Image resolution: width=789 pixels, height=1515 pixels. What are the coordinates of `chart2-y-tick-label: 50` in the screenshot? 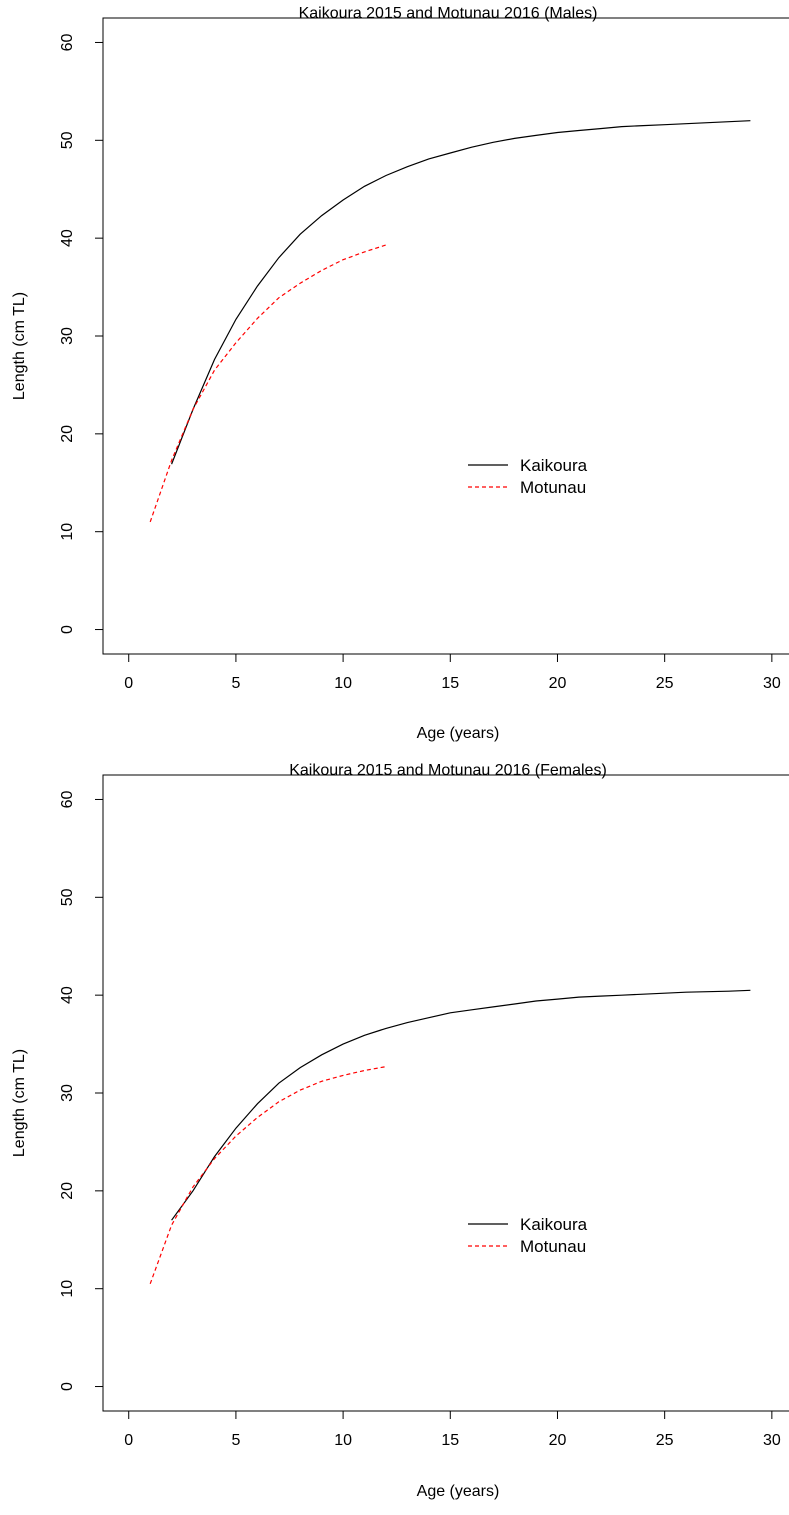 It's located at (67, 897).